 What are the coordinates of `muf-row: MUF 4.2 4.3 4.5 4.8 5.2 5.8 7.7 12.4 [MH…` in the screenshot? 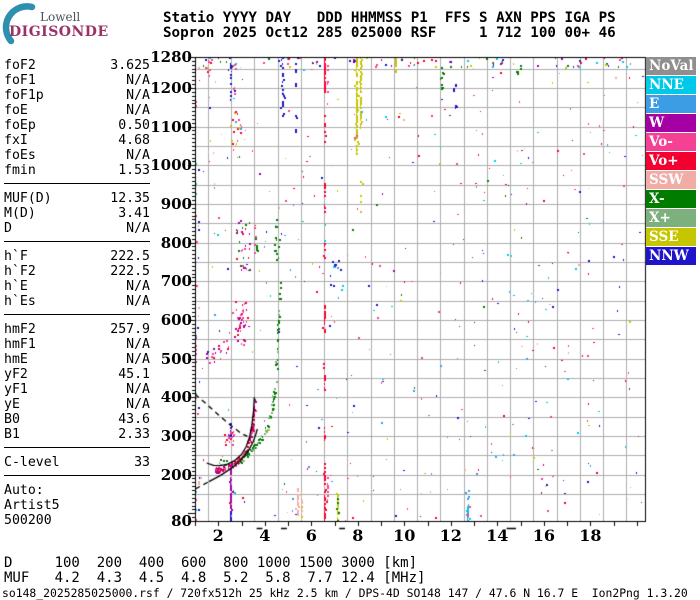 It's located at (215, 577).